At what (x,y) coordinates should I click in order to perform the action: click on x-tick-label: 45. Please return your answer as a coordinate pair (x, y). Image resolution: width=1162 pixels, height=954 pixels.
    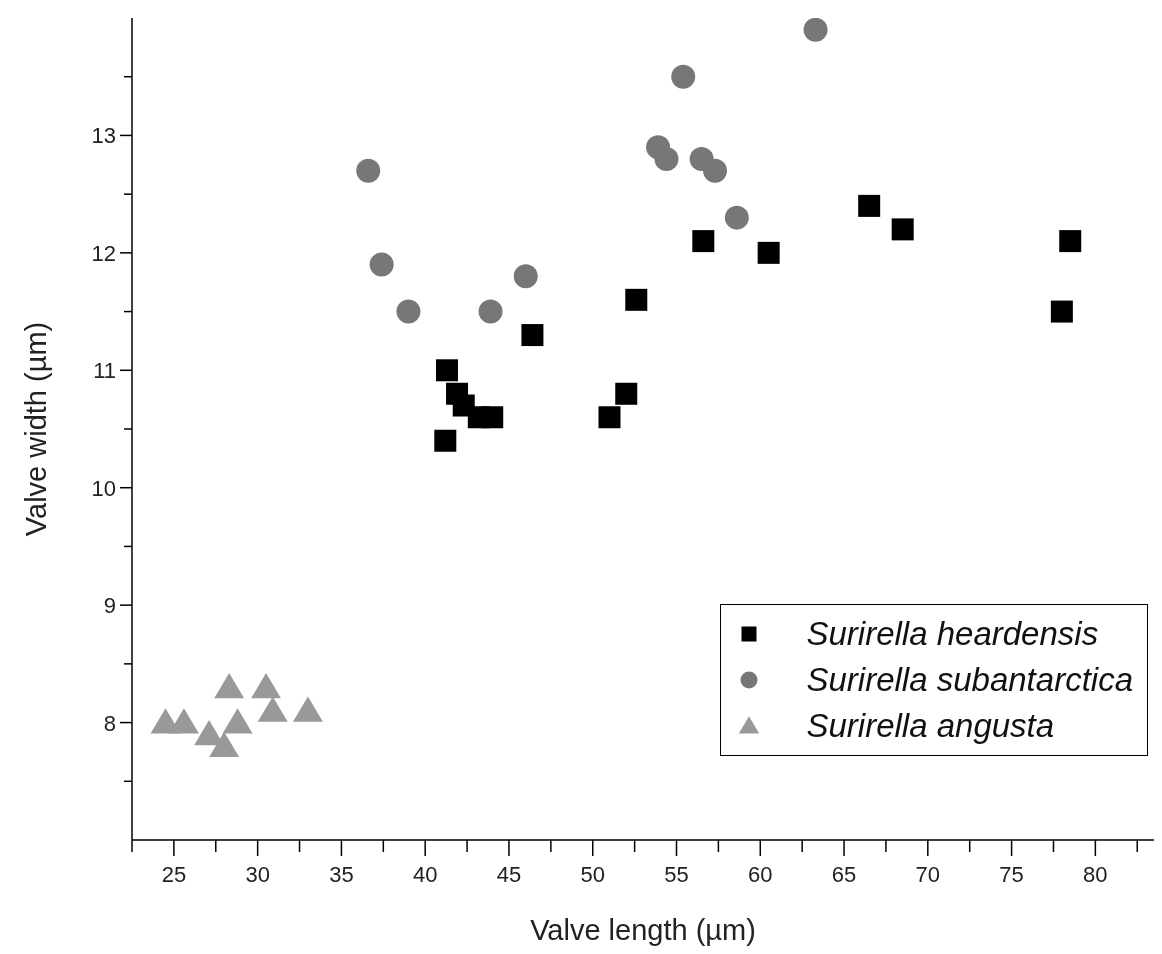
    Looking at the image, I should click on (509, 874).